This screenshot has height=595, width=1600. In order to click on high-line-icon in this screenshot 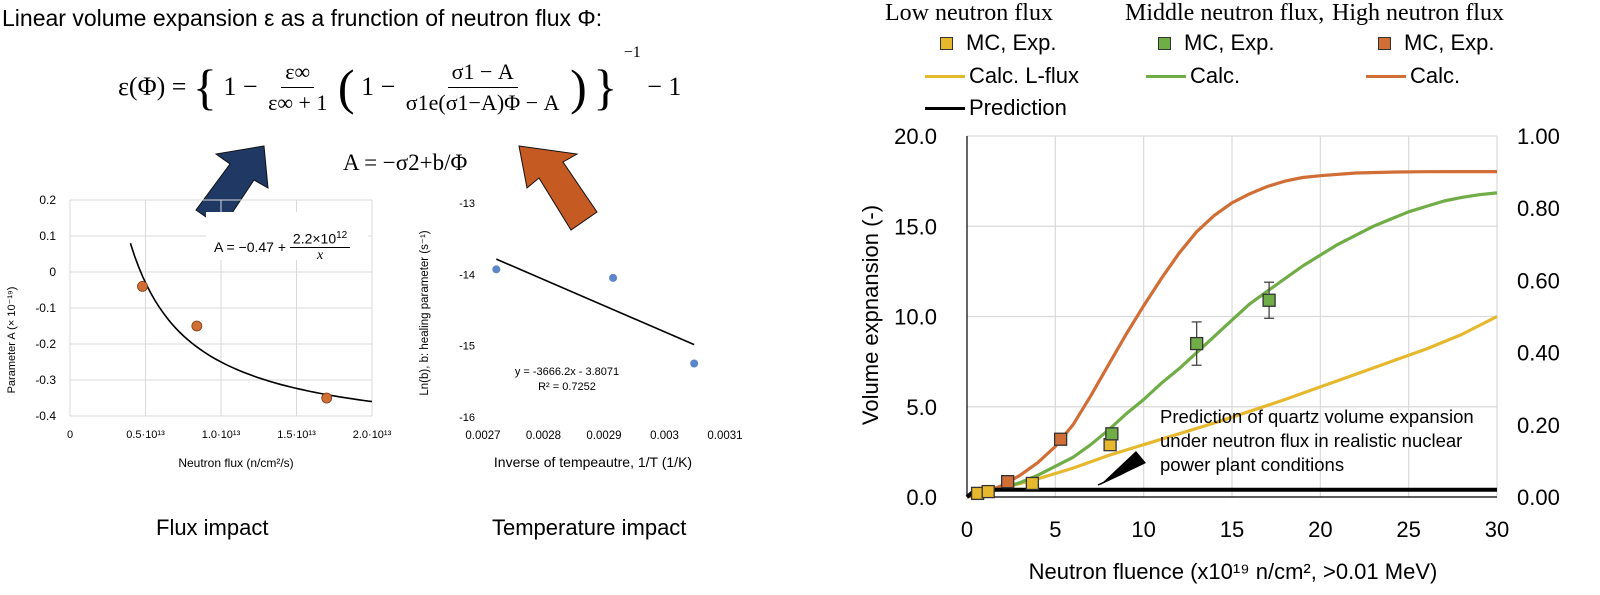, I will do `click(1386, 76)`.